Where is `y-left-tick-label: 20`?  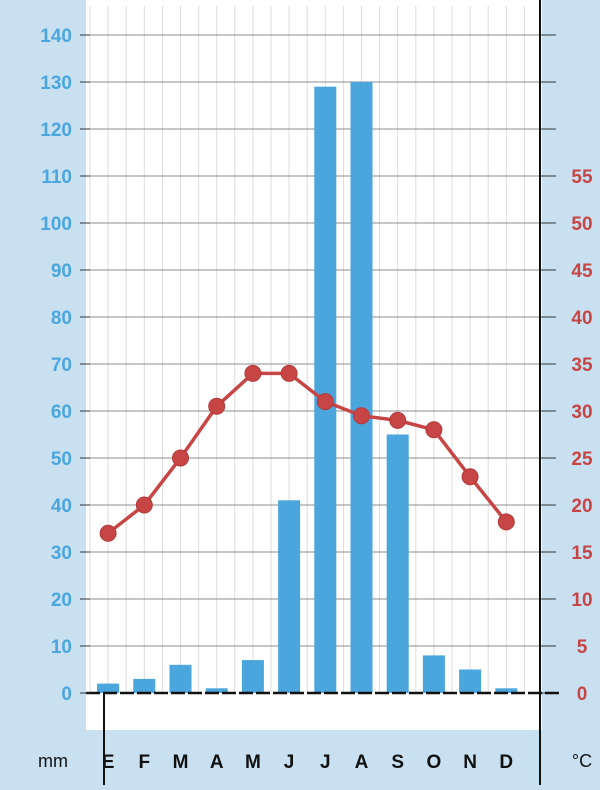 y-left-tick-label: 20 is located at coordinates (61, 600).